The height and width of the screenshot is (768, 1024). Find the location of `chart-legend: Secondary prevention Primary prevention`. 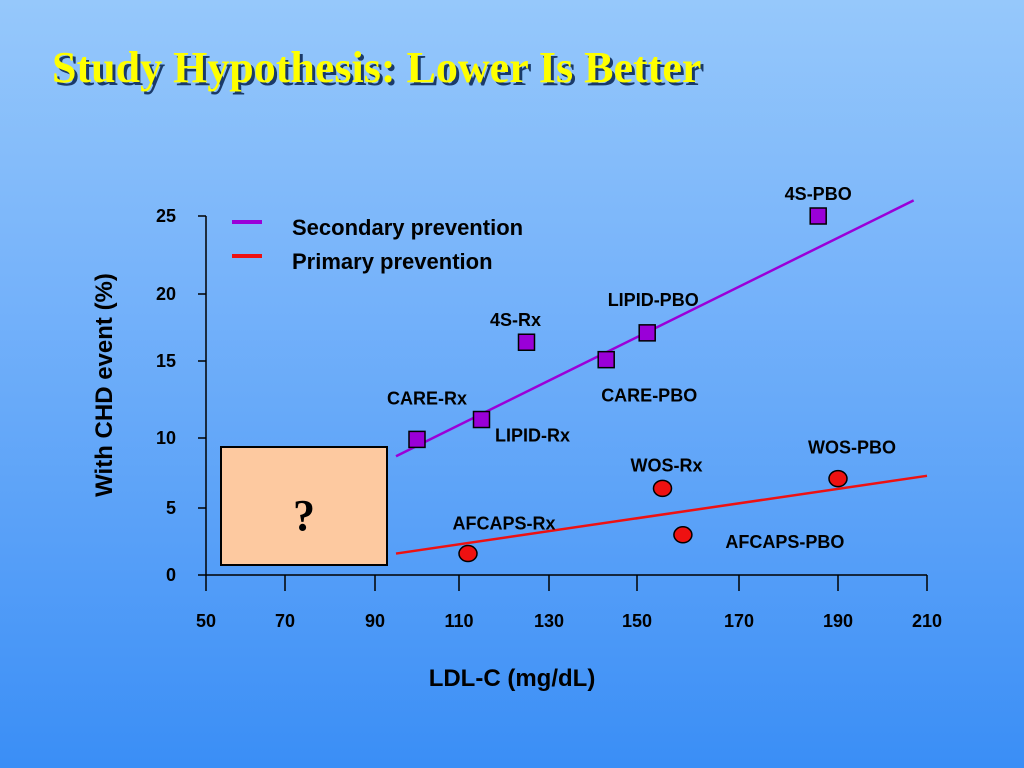

chart-legend: Secondary prevention Primary prevention is located at coordinates (377, 244).